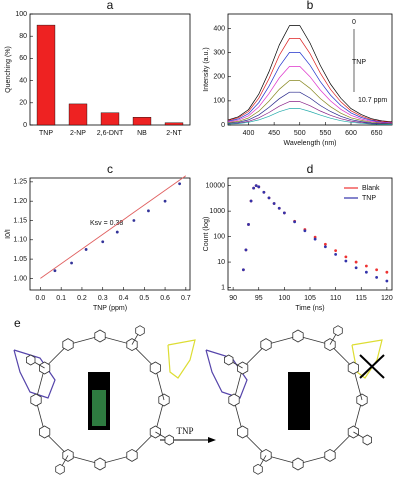  What do you see at coordinates (212, 440) in the screenshot?
I see `arrow-head` at bounding box center [212, 440].